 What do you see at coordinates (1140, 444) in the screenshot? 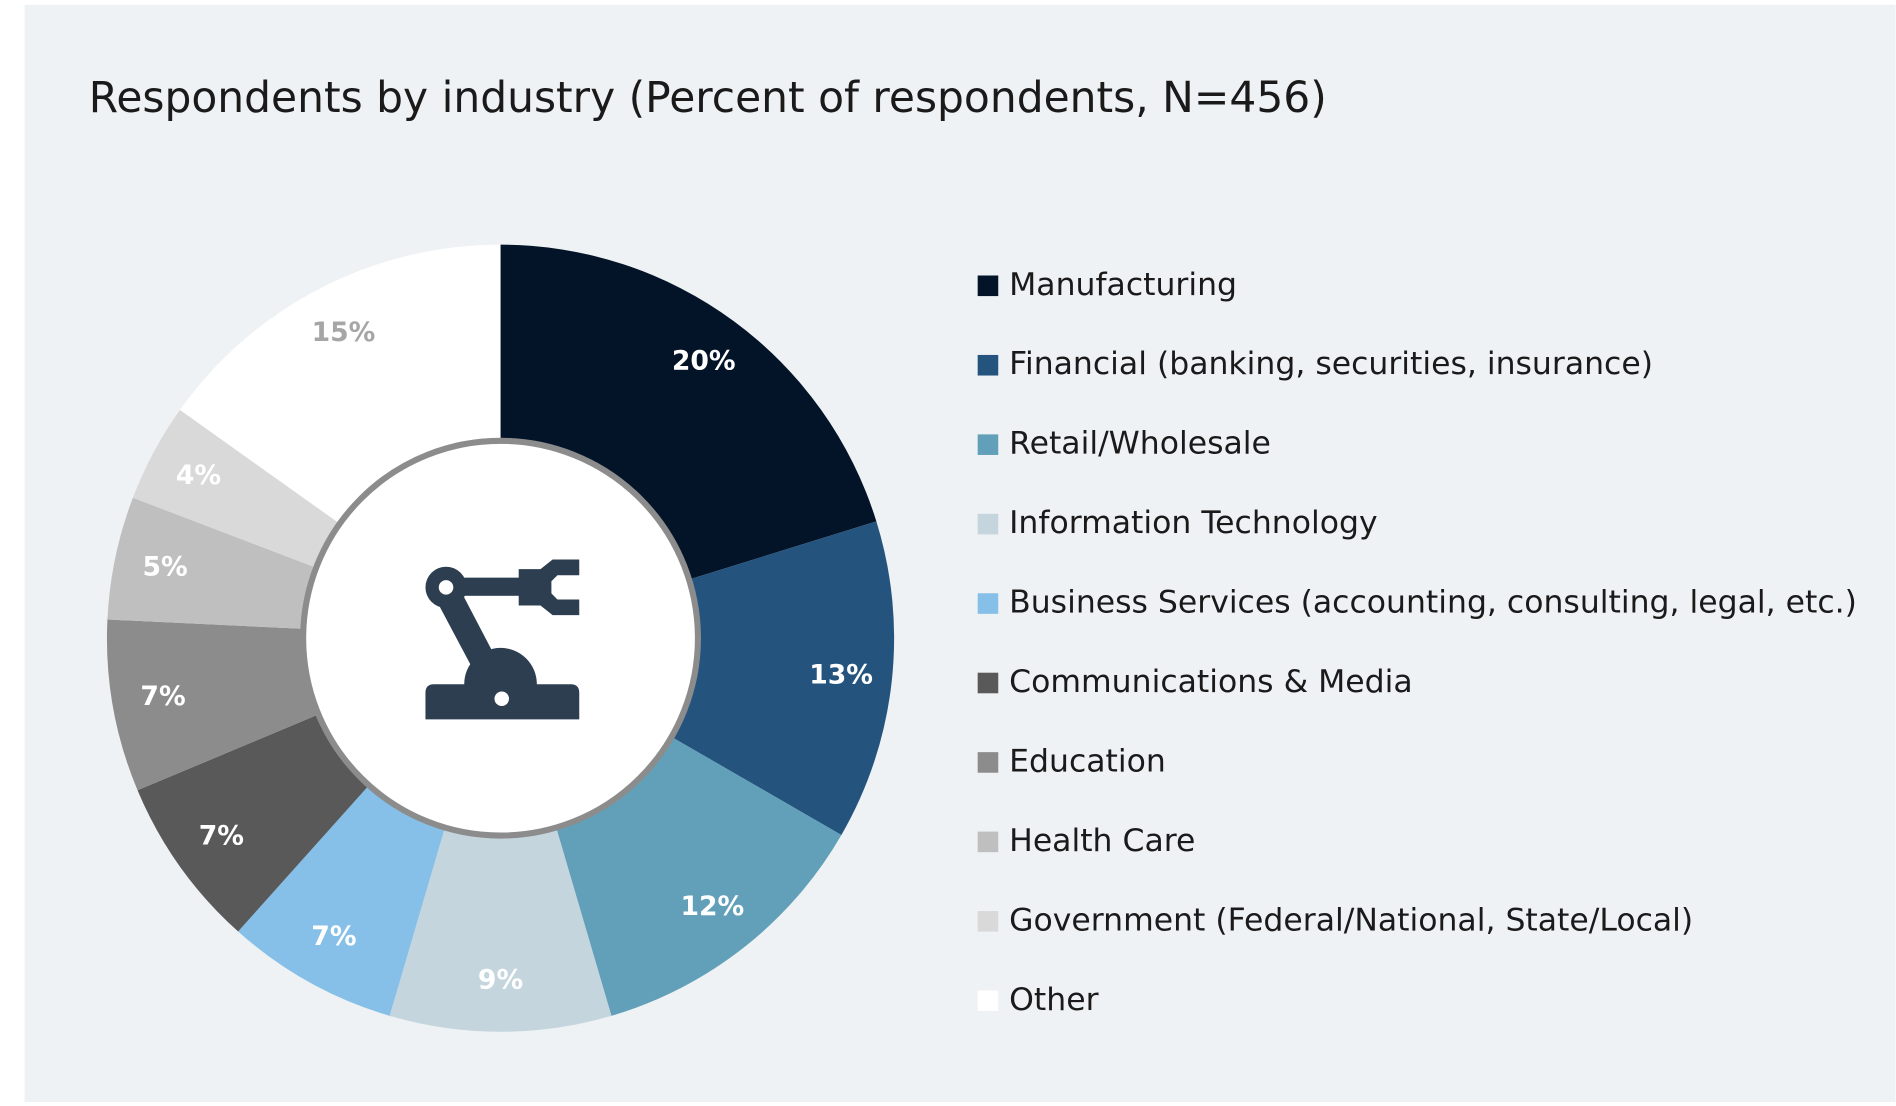
I see `legend-label: Retail/Wholesale` at bounding box center [1140, 444].